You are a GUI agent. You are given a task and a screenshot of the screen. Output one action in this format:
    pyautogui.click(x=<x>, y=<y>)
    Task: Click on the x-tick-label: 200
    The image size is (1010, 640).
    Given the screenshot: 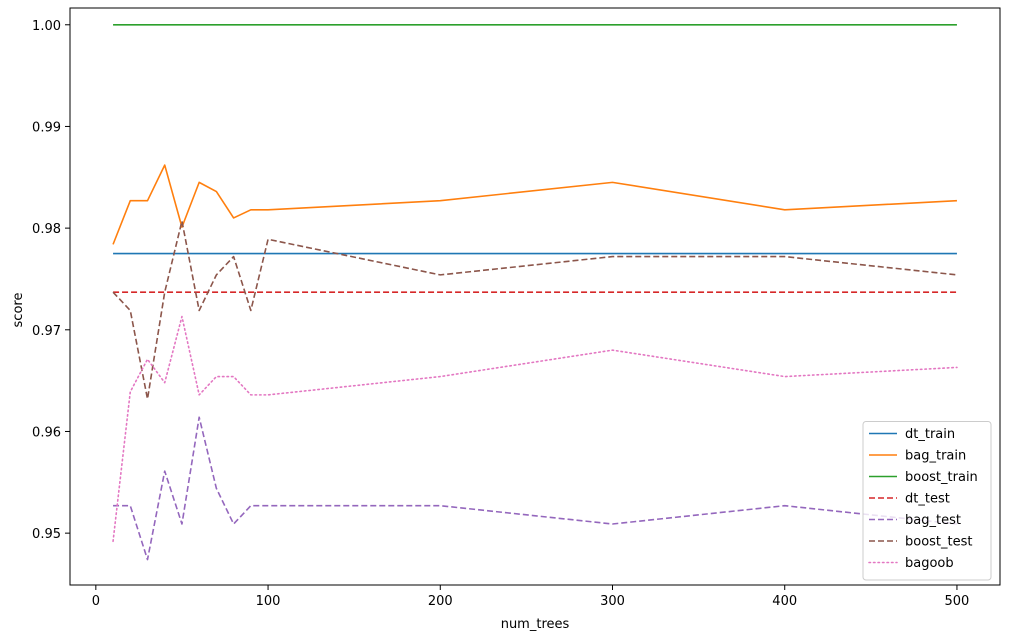 What is the action you would take?
    pyautogui.click(x=440, y=601)
    